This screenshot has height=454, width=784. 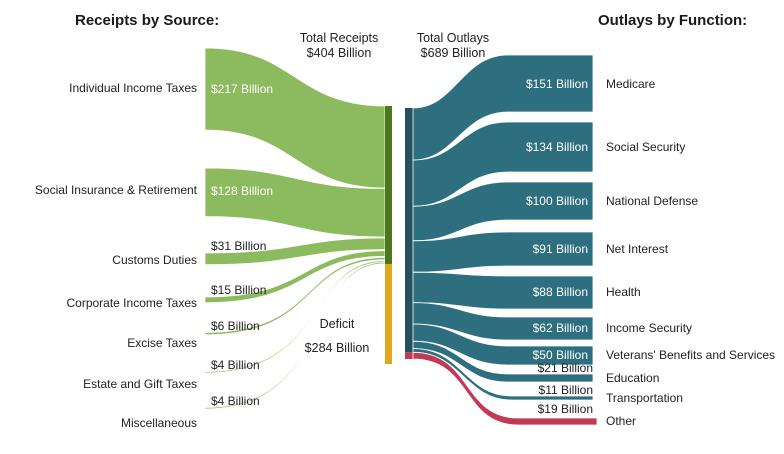 What do you see at coordinates (652, 201) in the screenshot?
I see `function-label-national-defense: National Defense` at bounding box center [652, 201].